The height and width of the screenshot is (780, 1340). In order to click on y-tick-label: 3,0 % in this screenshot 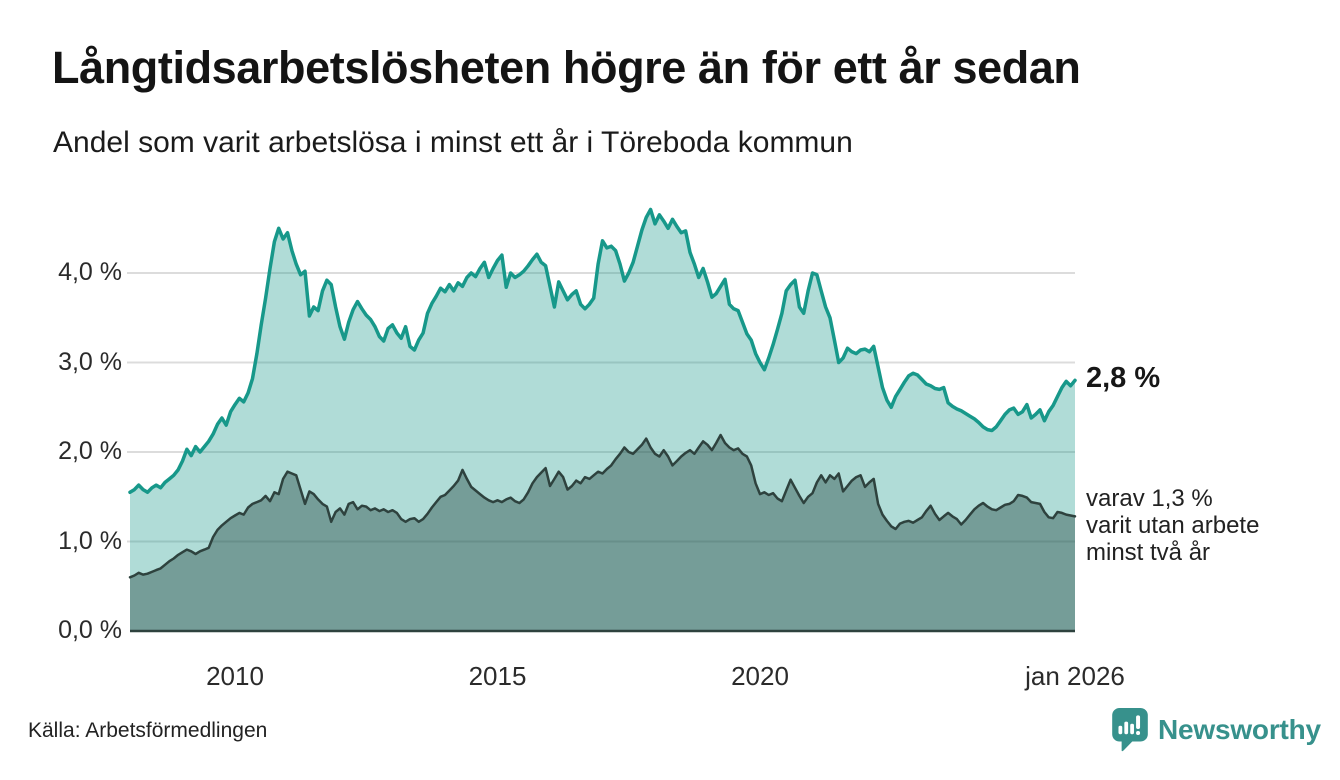, I will do `click(90, 361)`.